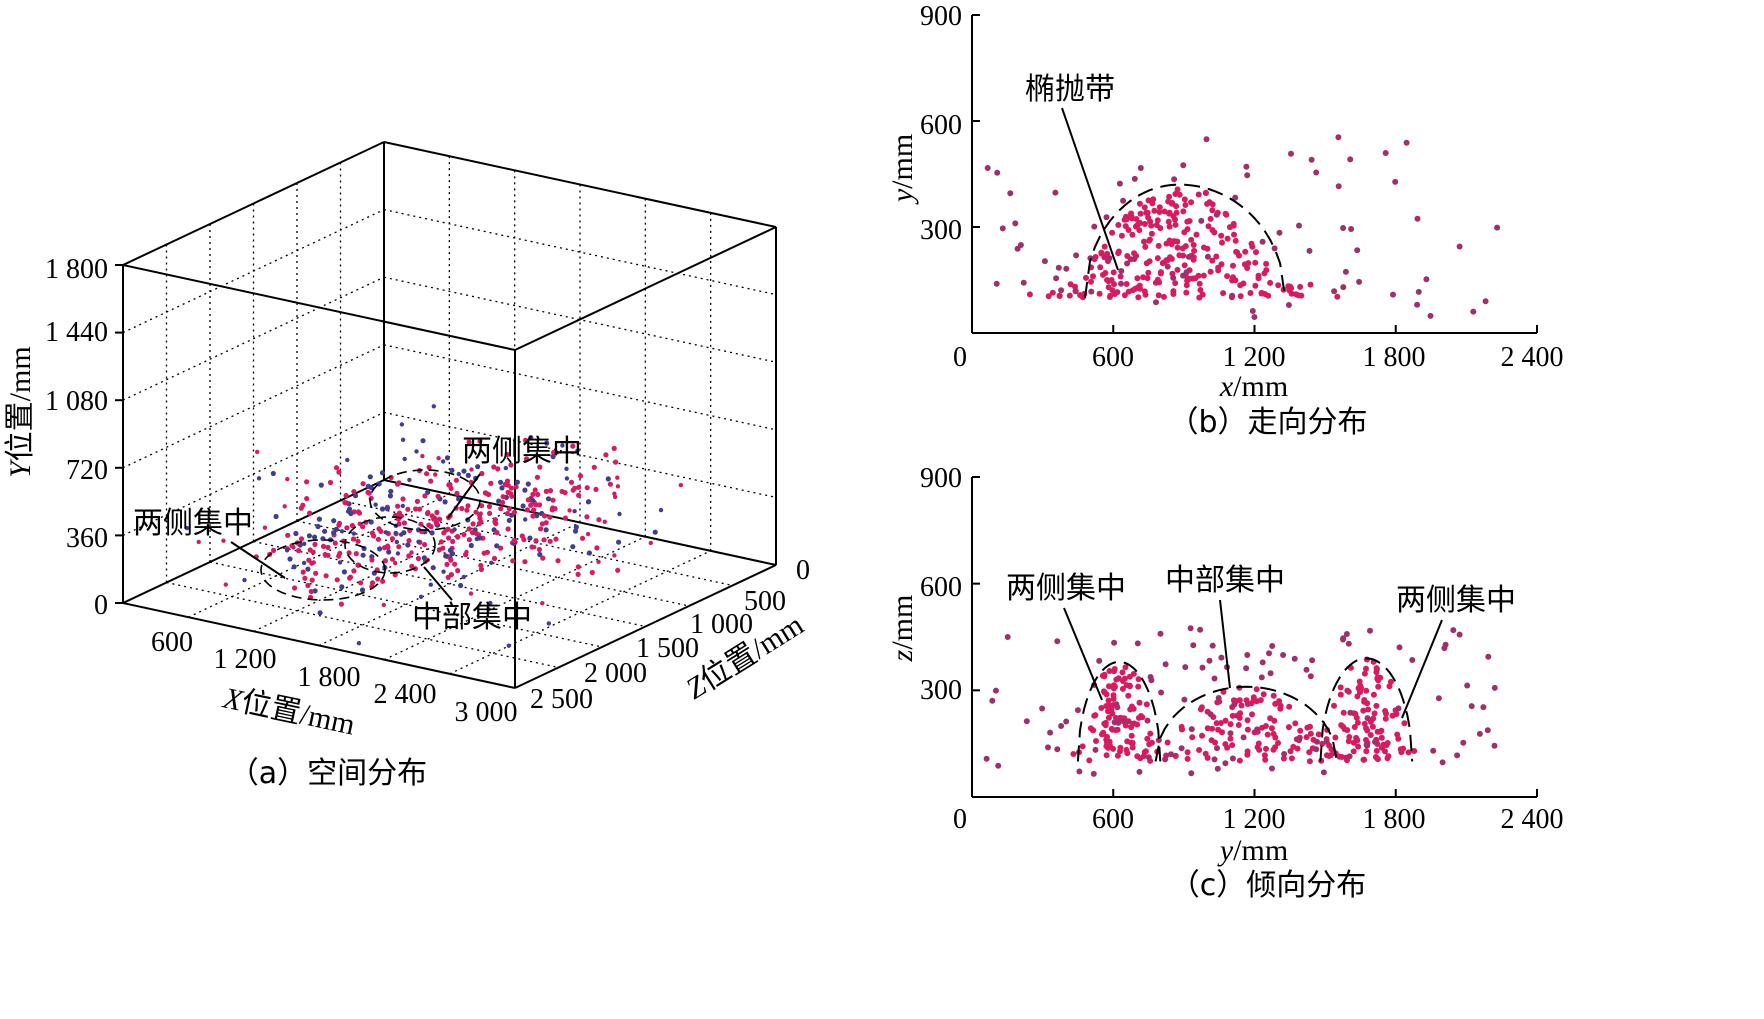  What do you see at coordinates (1254, 819) in the screenshot?
I see `c-xtick: 1 200` at bounding box center [1254, 819].